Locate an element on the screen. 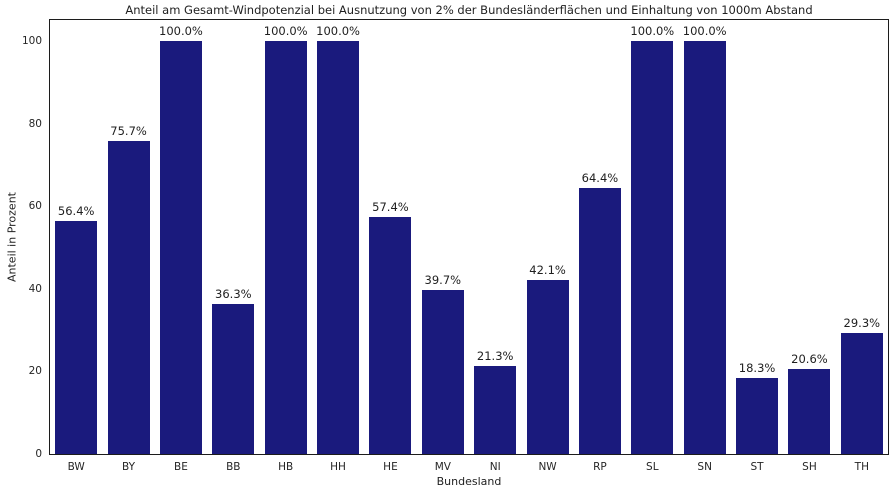 The height and width of the screenshot is (496, 893). bar-value-label-BB: 36.3% is located at coordinates (233, 294).